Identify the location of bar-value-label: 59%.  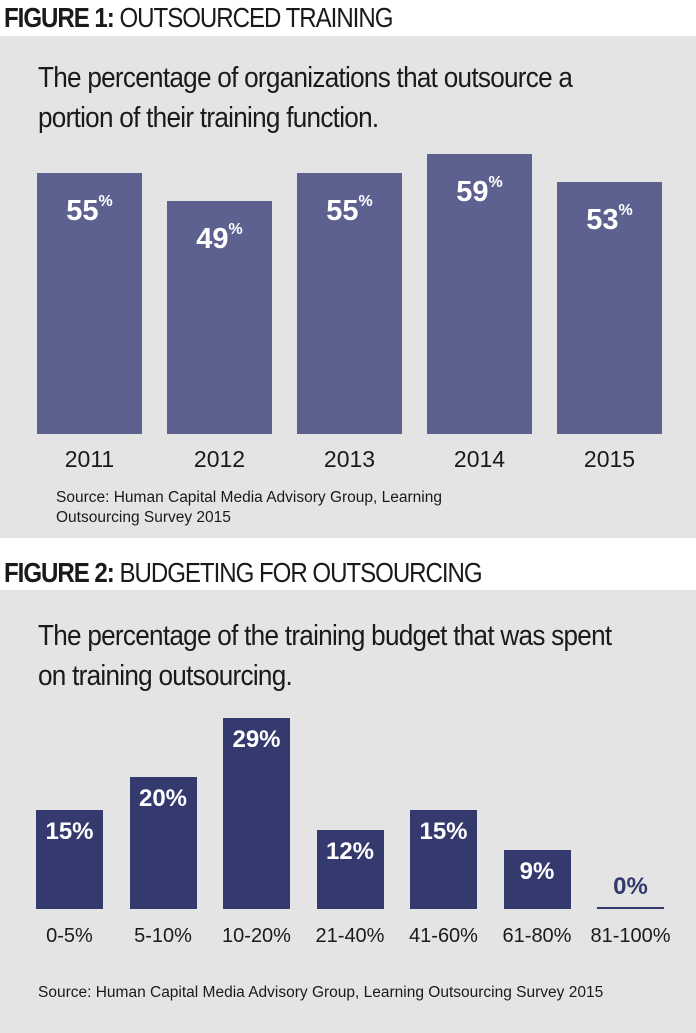
(479, 191).